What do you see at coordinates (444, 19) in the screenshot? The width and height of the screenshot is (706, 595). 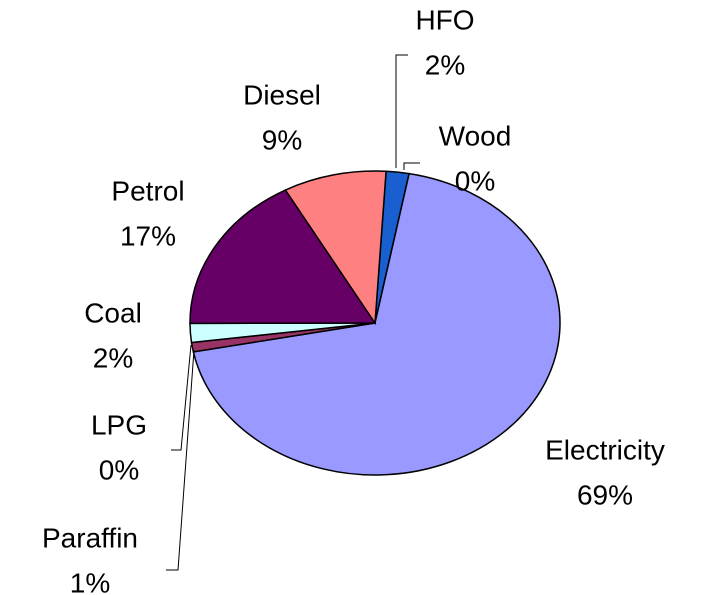 I see `slice-label: HFO` at bounding box center [444, 19].